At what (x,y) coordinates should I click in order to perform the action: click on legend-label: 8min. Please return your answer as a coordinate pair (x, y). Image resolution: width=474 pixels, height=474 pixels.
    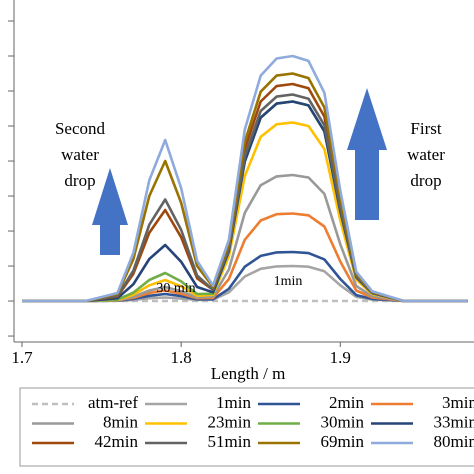
    Looking at the image, I should click on (120, 421).